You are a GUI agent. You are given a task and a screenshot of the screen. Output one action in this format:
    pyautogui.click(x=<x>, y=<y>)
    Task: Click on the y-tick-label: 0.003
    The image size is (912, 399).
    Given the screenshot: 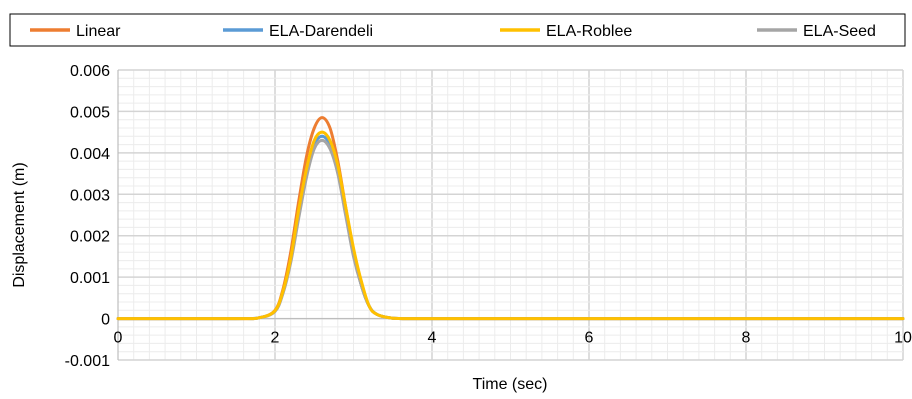 What is the action you would take?
    pyautogui.click(x=90, y=195)
    